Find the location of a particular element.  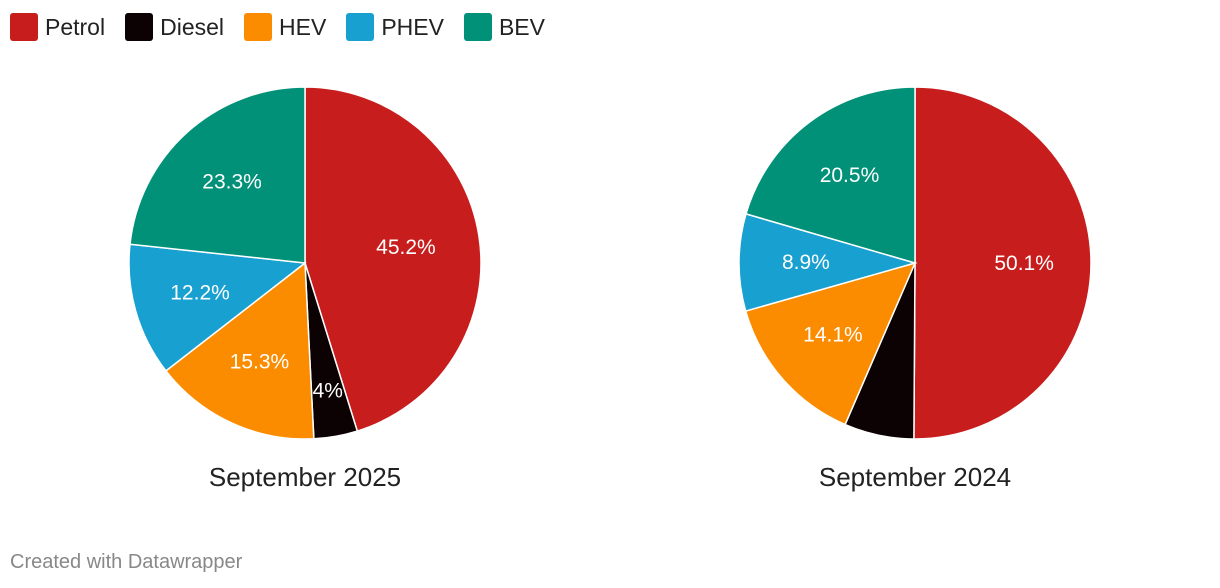

chart-title-september-2025: September 2025 is located at coordinates (305, 477).